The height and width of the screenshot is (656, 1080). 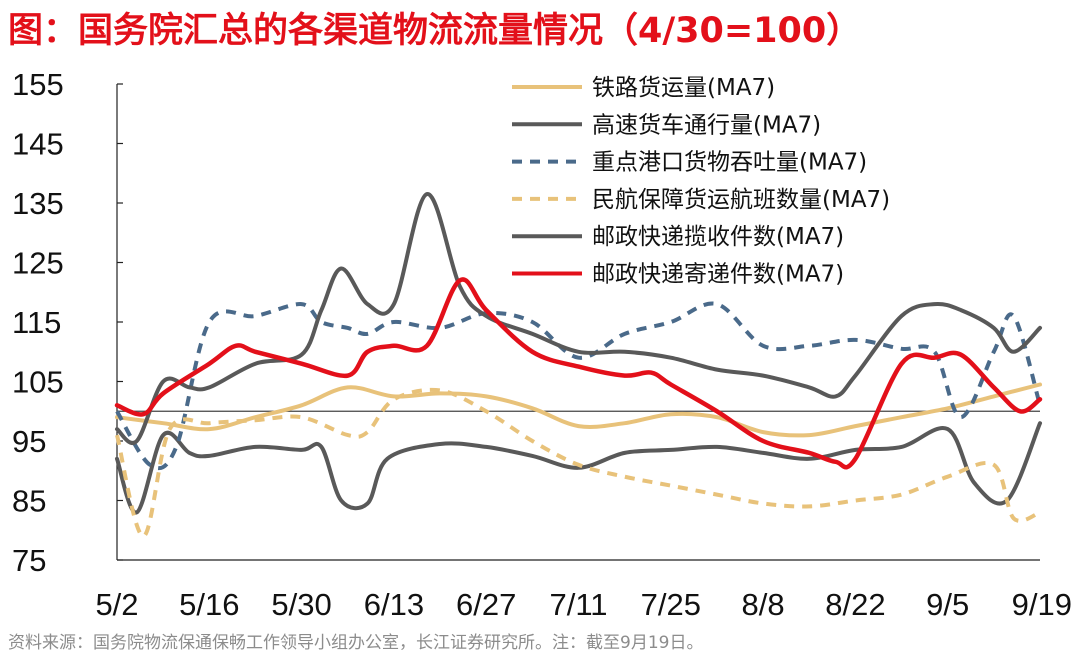 What do you see at coordinates (718, 237) in the screenshot?
I see `legend-label-5: 邮政快递揽收件数(MA7)` at bounding box center [718, 237].